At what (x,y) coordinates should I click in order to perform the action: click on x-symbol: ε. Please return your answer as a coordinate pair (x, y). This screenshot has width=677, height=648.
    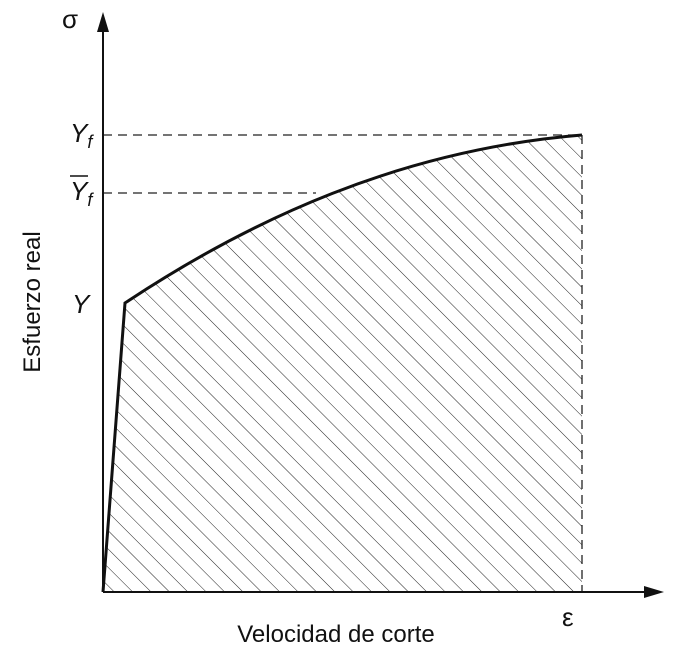
    Looking at the image, I should click on (568, 617).